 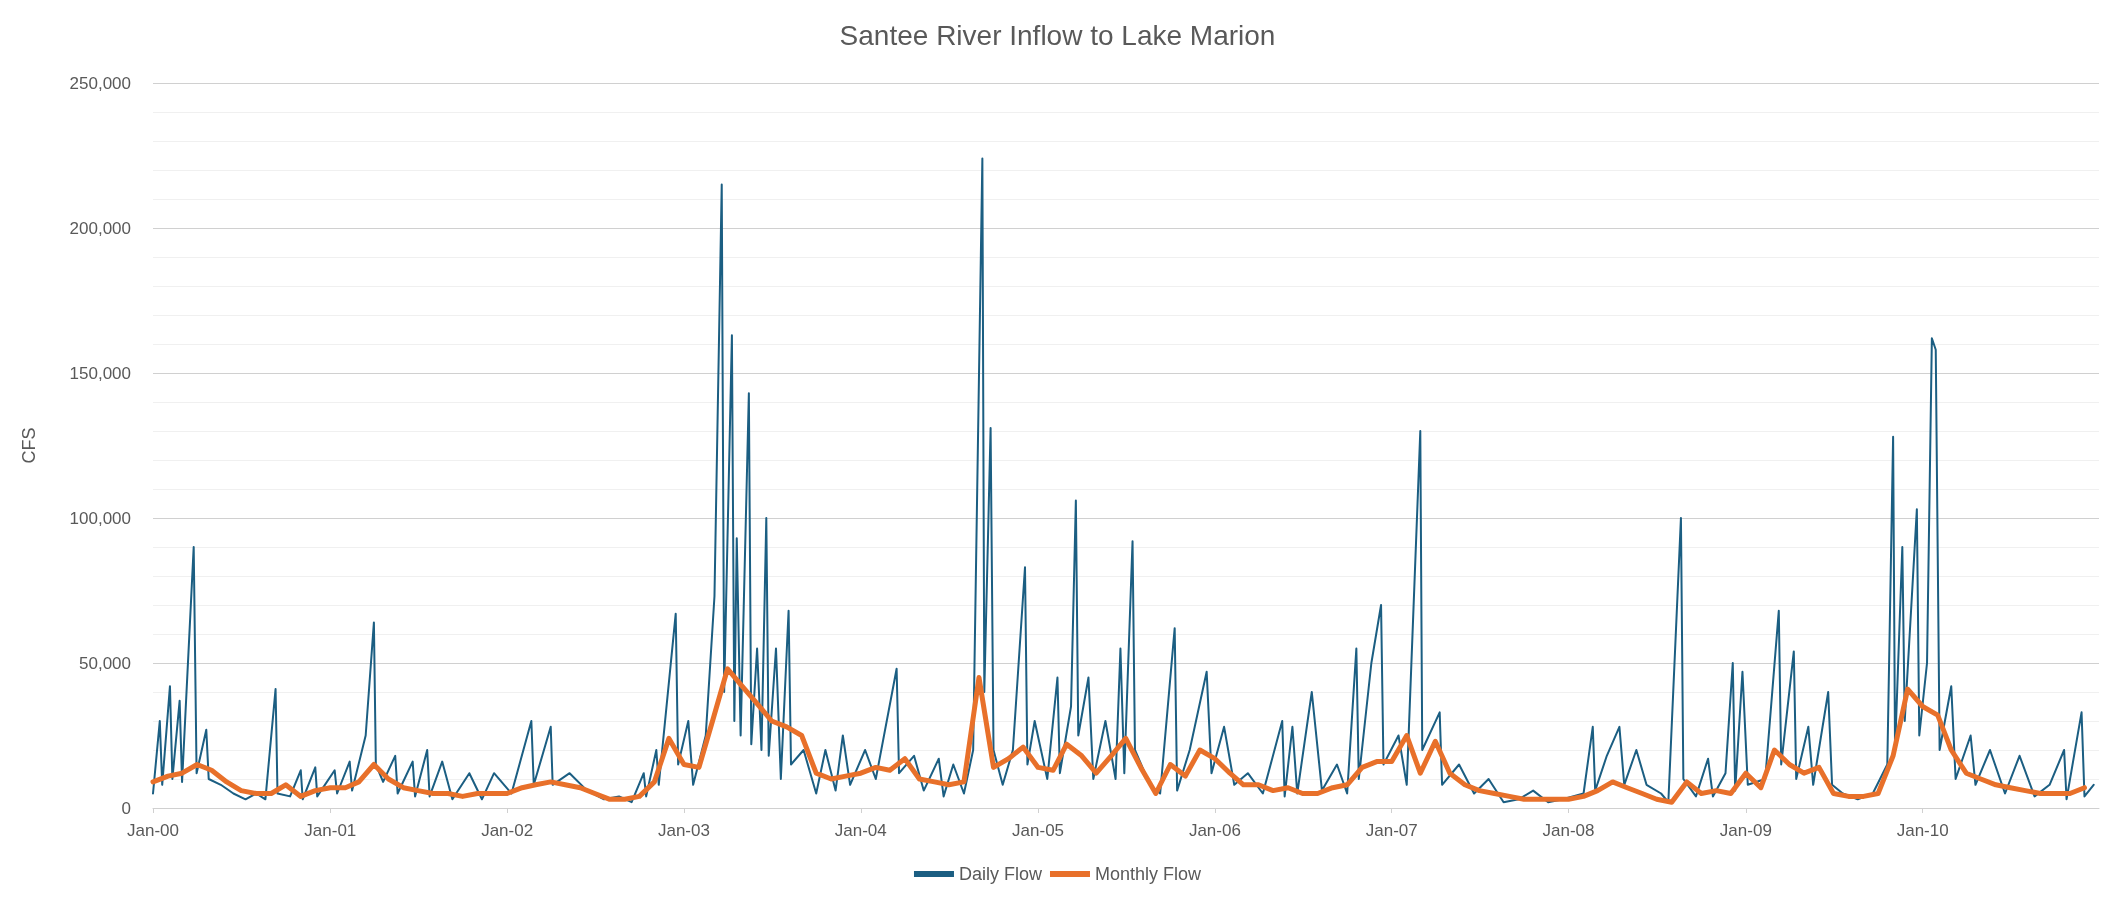 What do you see at coordinates (1038, 830) in the screenshot?
I see `x-tick-label: Jan-05` at bounding box center [1038, 830].